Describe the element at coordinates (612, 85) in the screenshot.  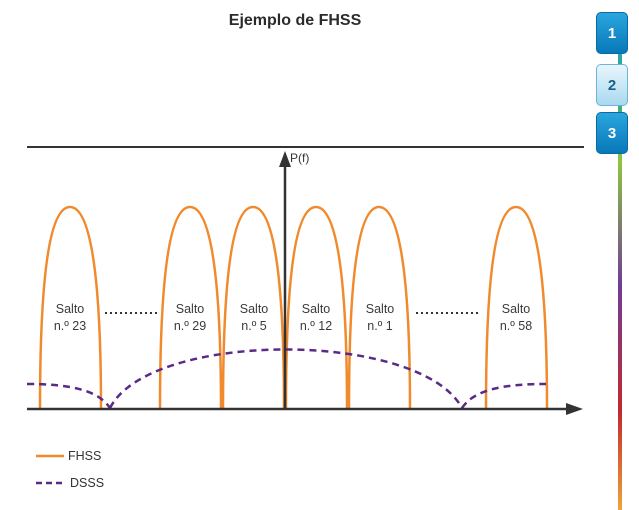
I see `nav-button-2: 2` at that location.